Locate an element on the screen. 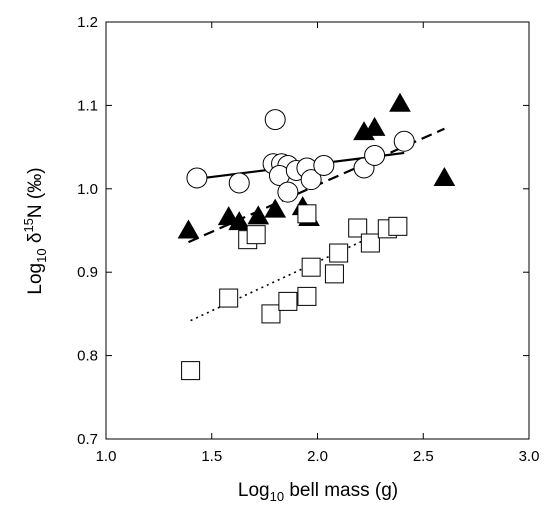  x-tick-labels: 1.0 1.5 2.0 2.5 3.0 is located at coordinates (318, 456).